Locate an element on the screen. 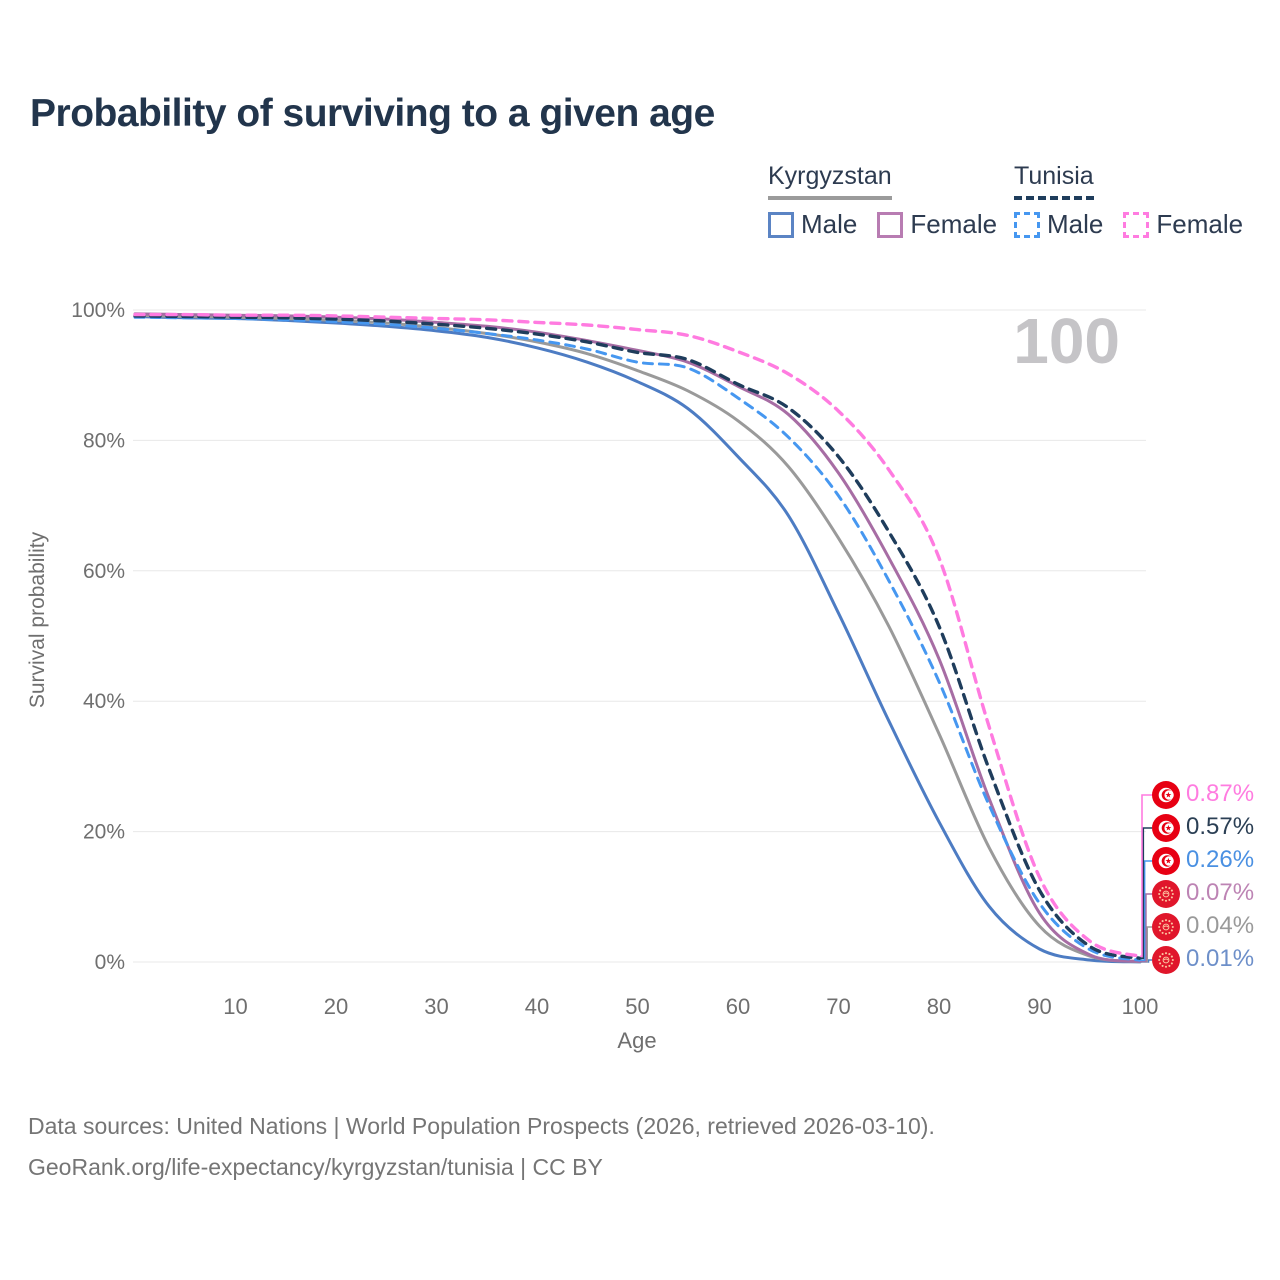  page-title: Probability of surviving to a given age is located at coordinates (372, 113).